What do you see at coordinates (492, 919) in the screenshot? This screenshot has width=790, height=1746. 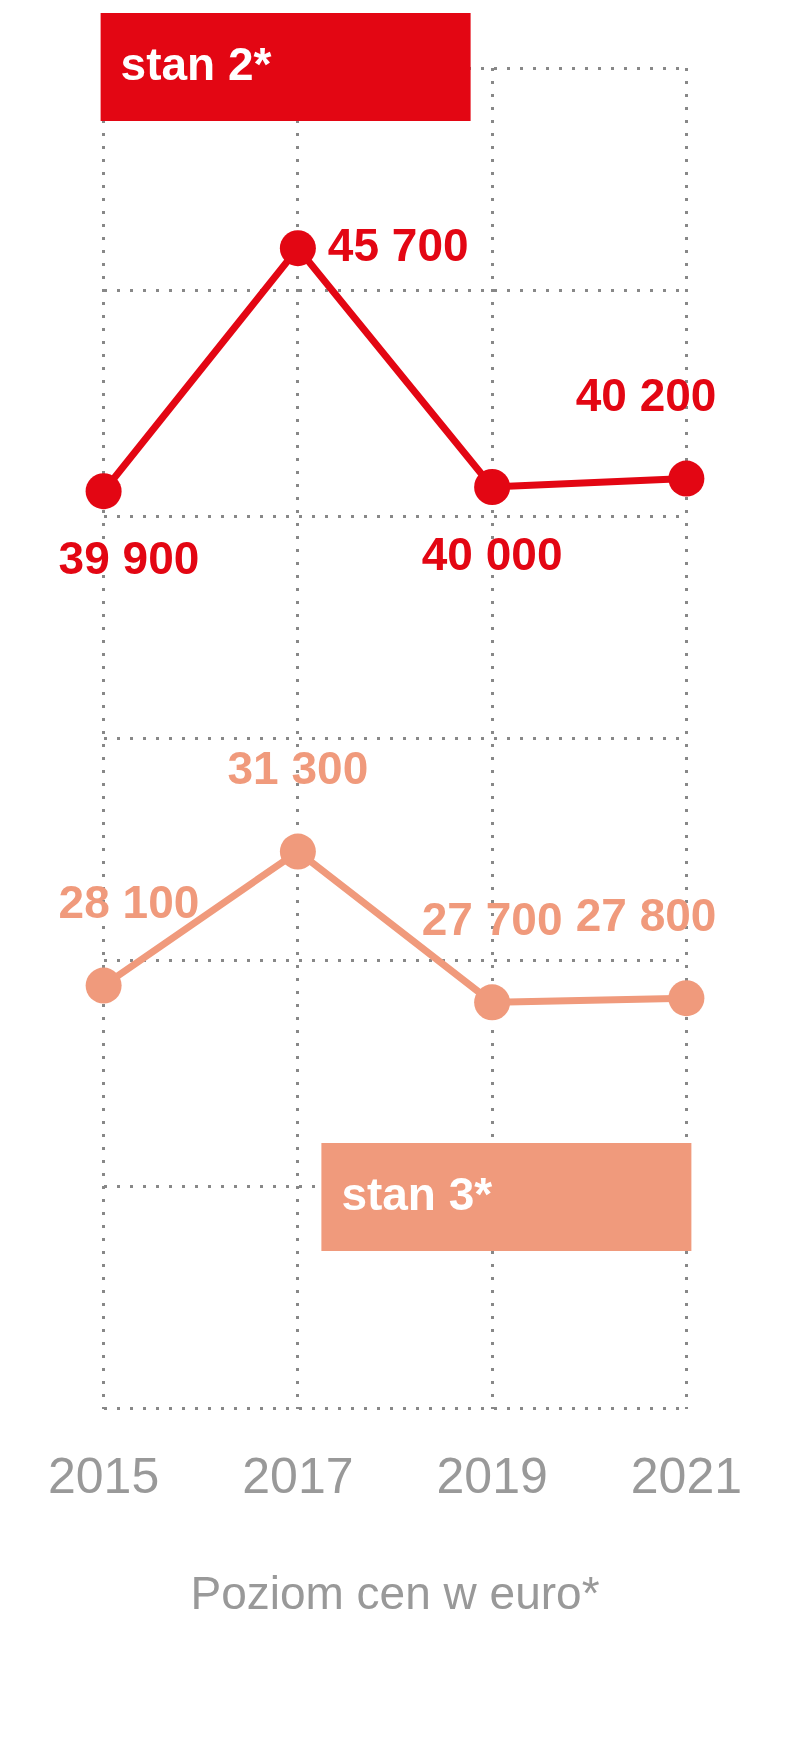 I see `data-label: 27 700` at bounding box center [492, 919].